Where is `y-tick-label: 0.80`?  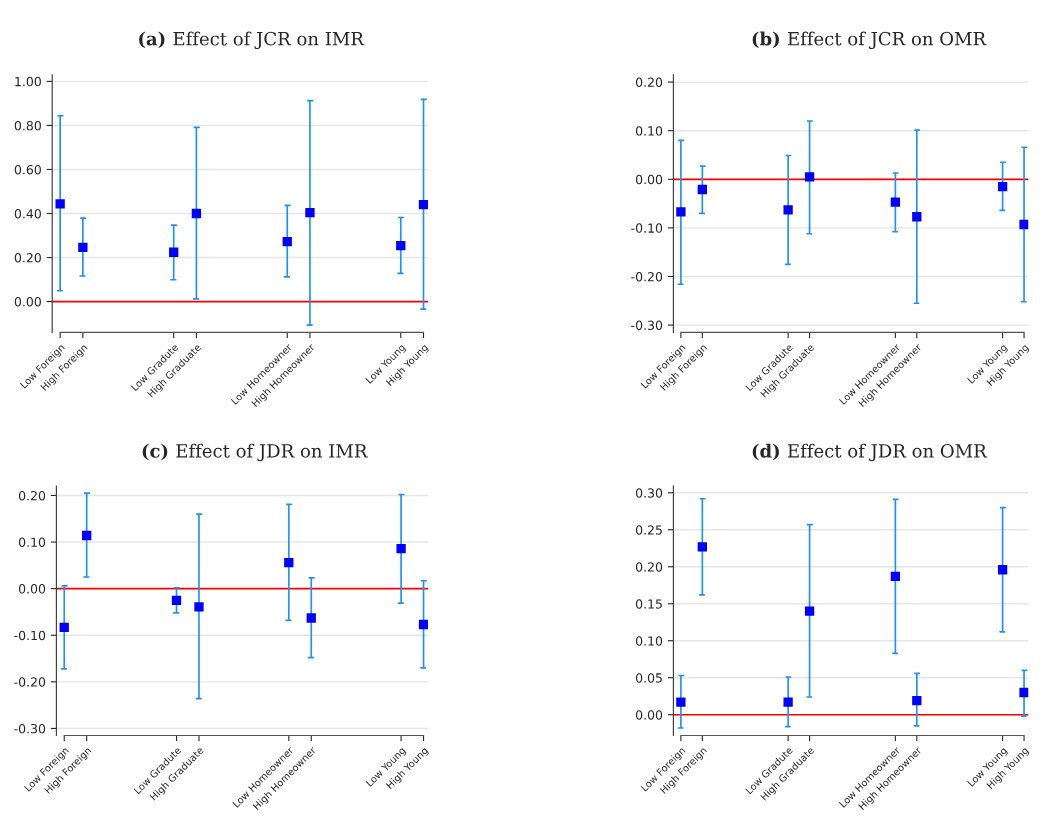 y-tick-label: 0.80 is located at coordinates (27, 125).